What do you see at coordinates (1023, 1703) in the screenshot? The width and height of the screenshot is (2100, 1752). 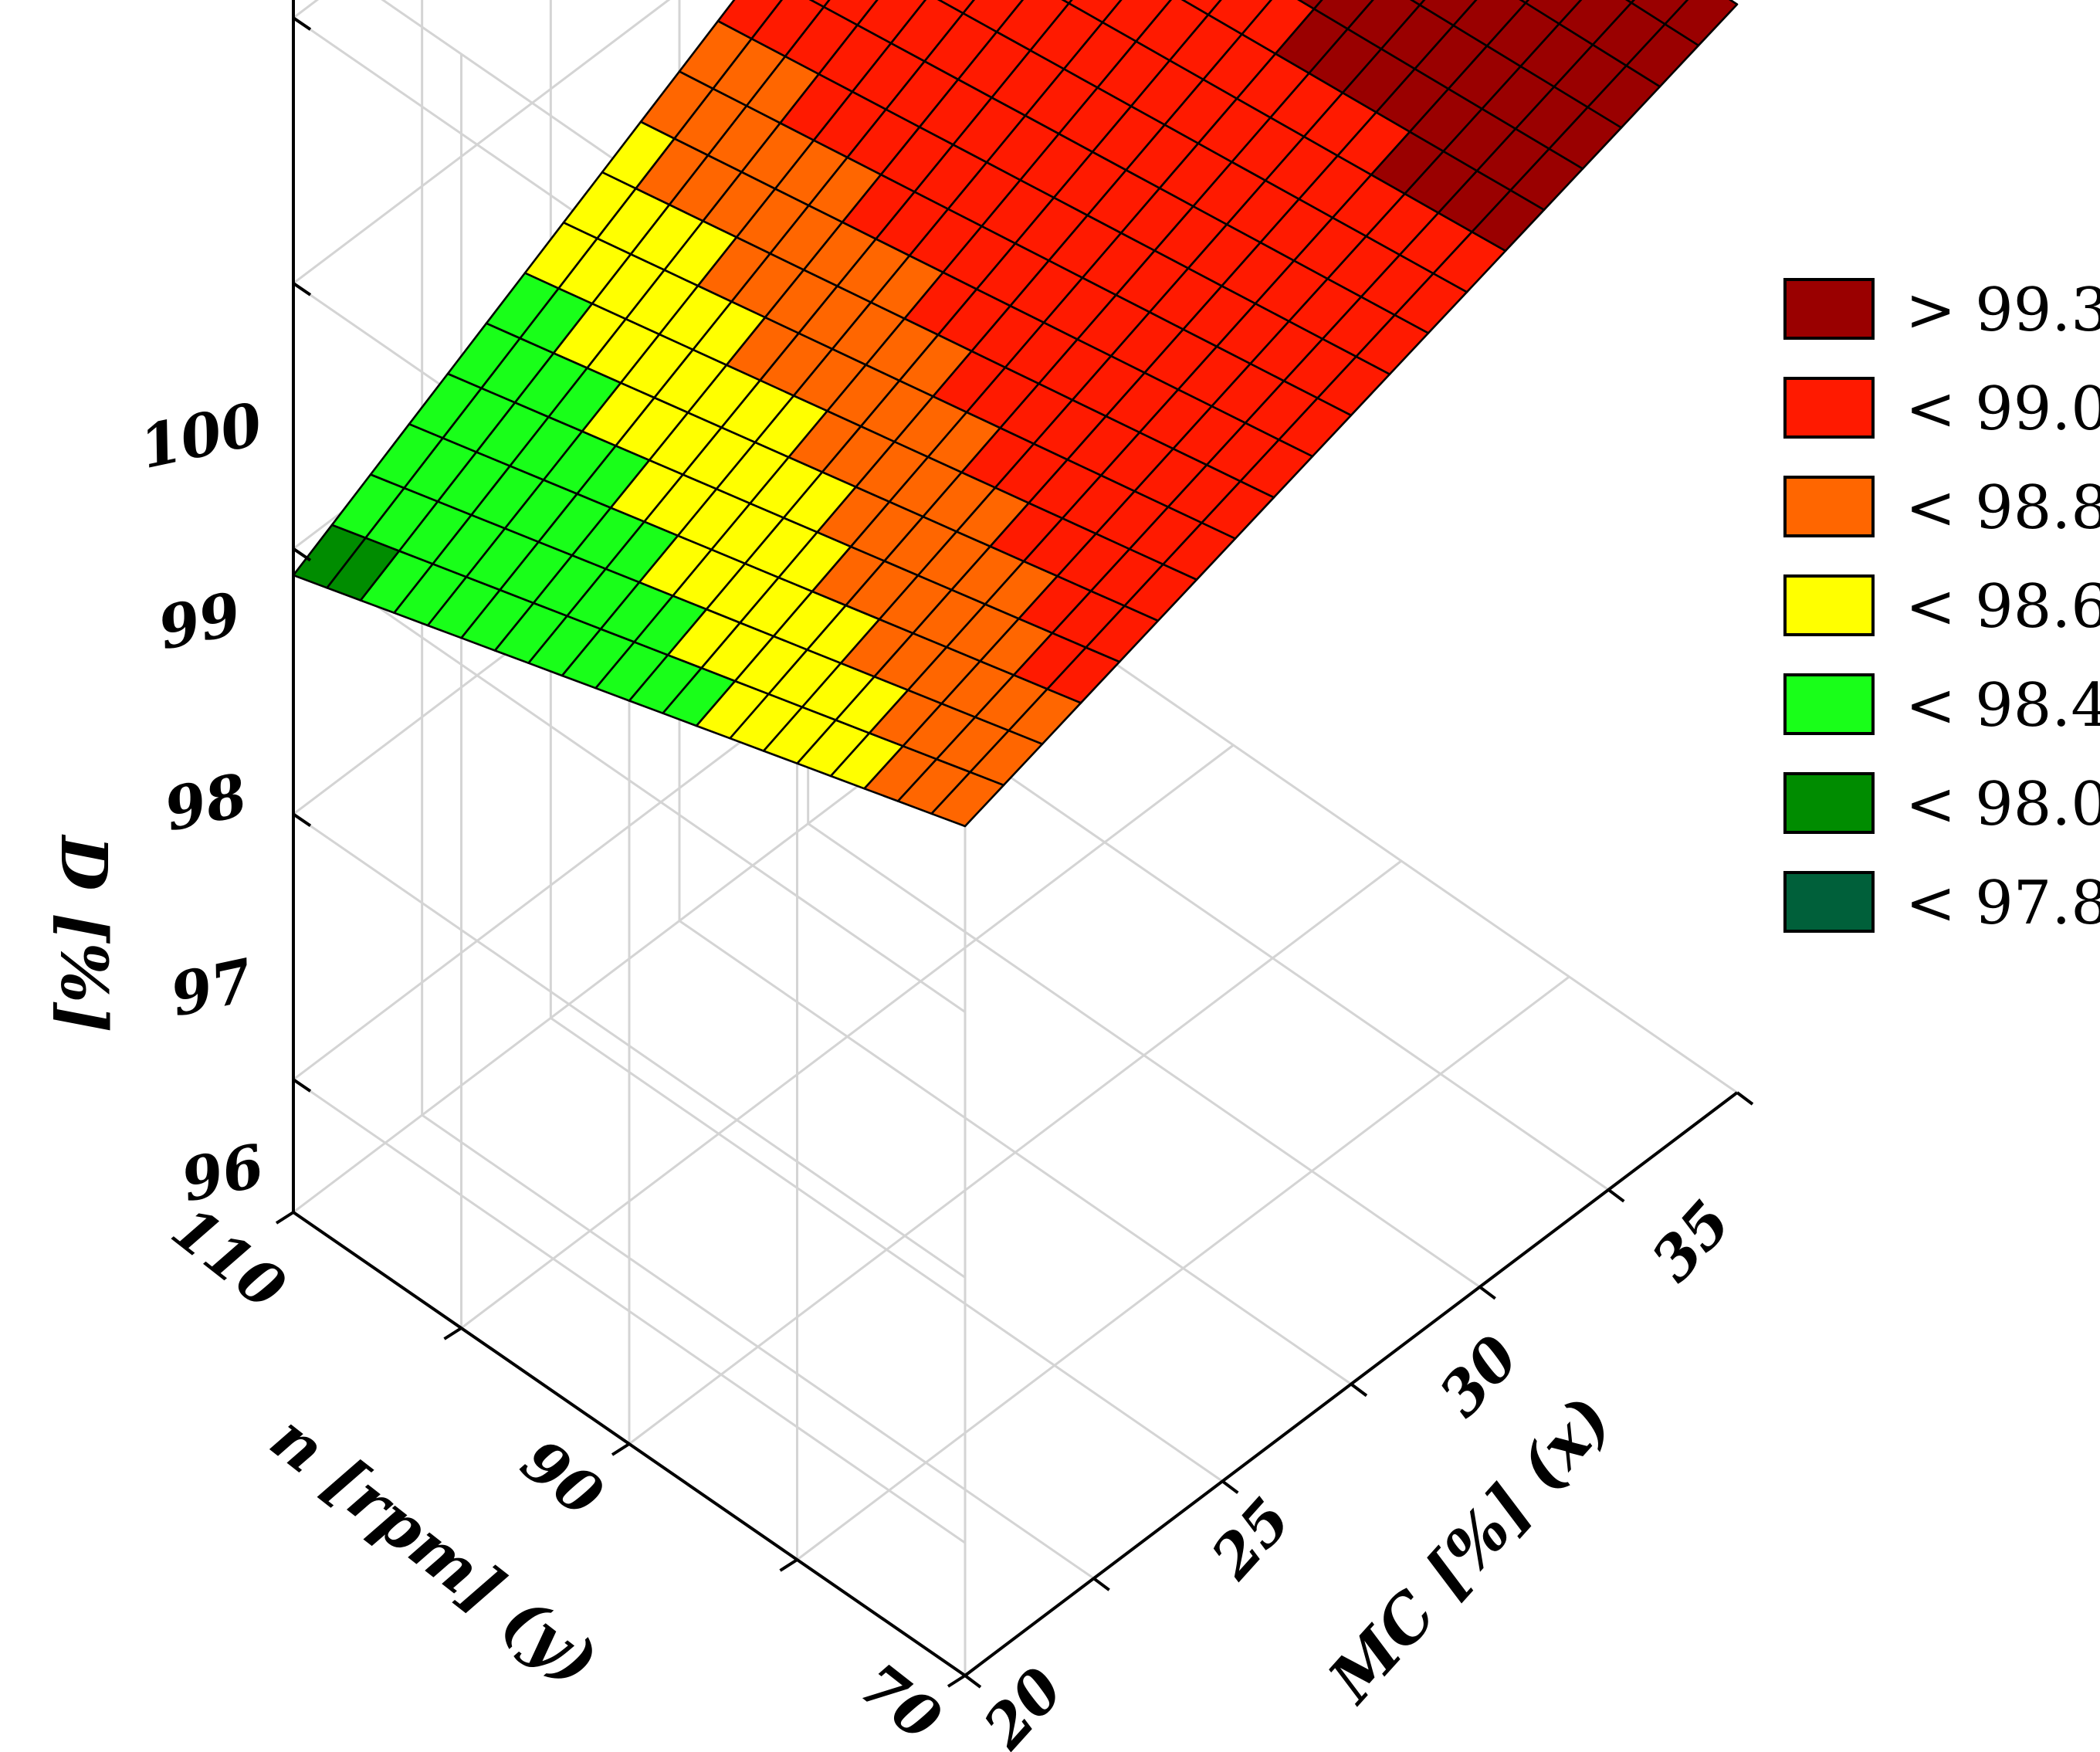 I see `x-tick-label-20: 20` at bounding box center [1023, 1703].